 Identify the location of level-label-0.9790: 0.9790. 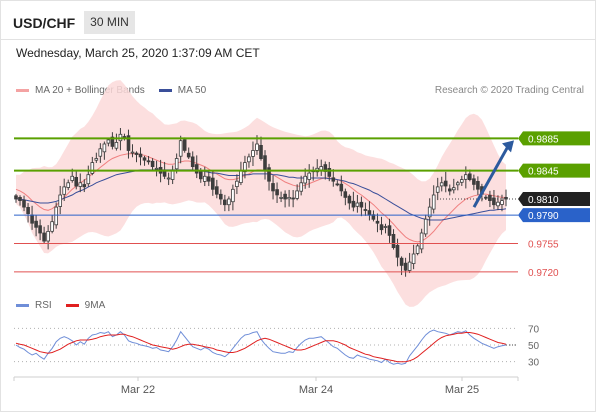
(543, 216).